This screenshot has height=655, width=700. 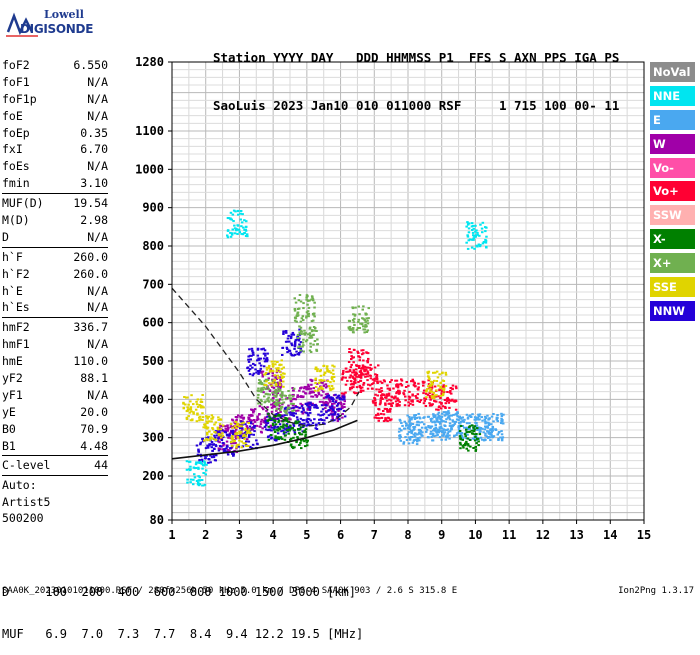 What do you see at coordinates (55, 99) in the screenshot?
I see `param-row: foF1p N/A` at bounding box center [55, 99].